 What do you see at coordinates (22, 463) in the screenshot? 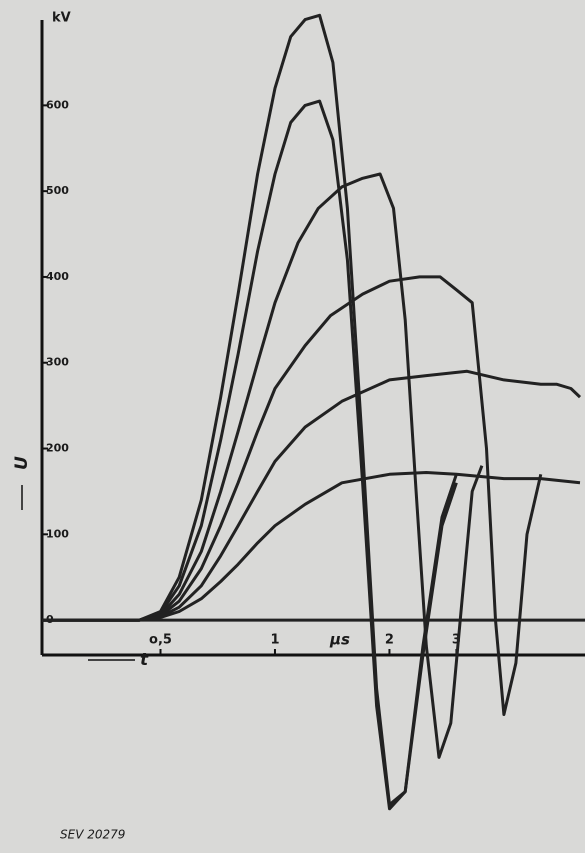
I see `y-label: U` at bounding box center [22, 463].